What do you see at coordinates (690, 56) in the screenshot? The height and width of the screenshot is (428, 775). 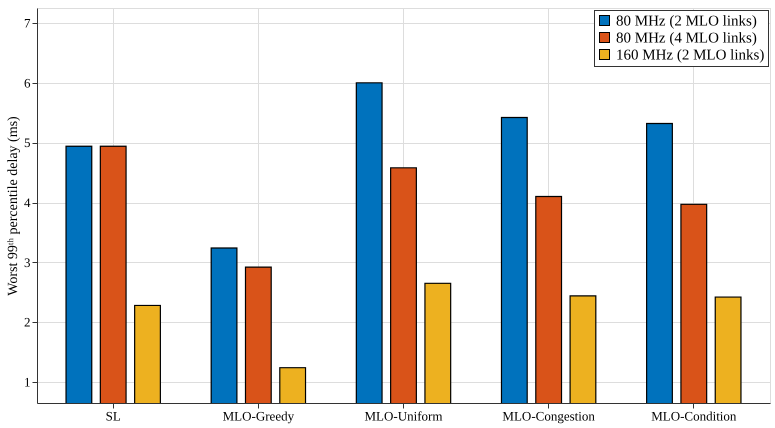 I see `legend-label: 160 MHz (2 MLO links)` at bounding box center [690, 56].